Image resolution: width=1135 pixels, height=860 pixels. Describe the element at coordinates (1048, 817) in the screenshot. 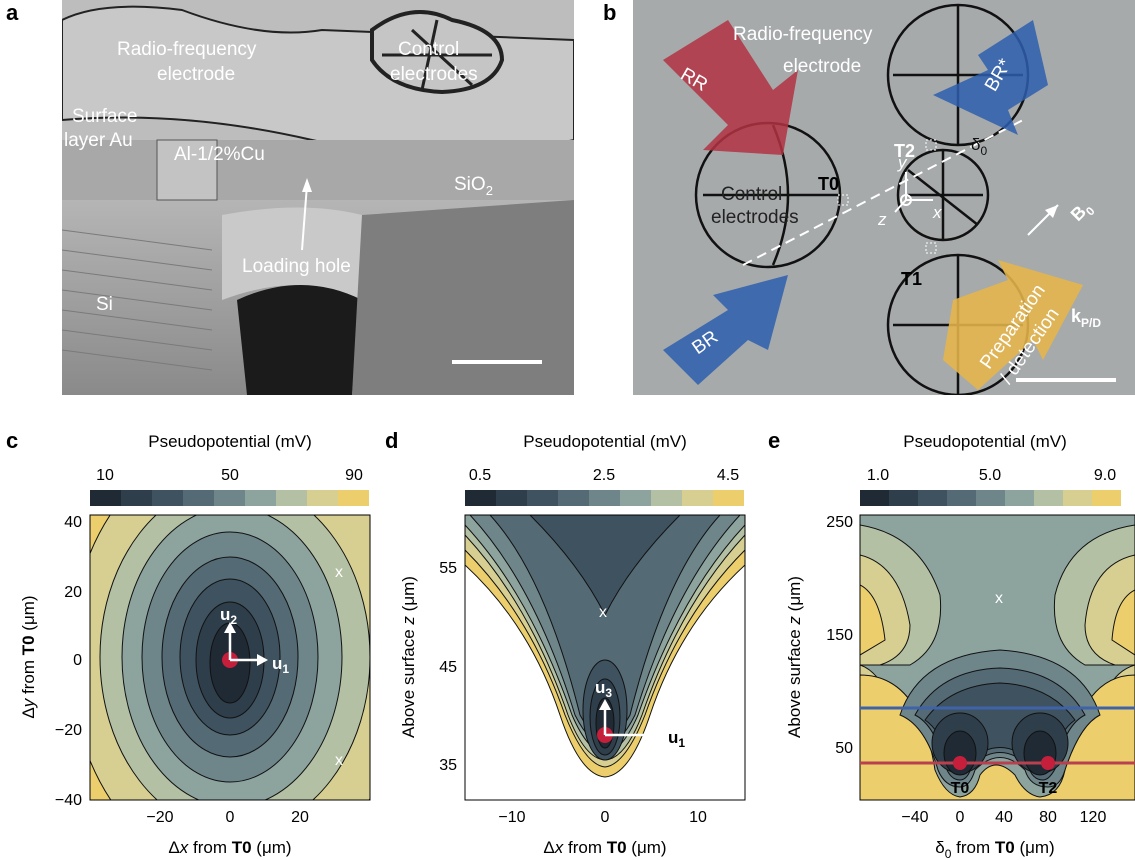

I see `xtick-e-3: 80` at that location.